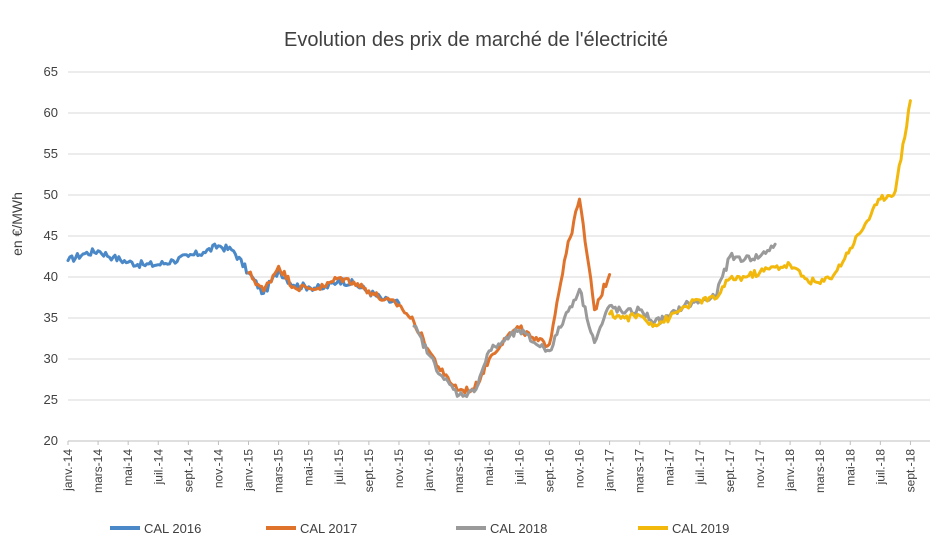 Image resolution: width=952 pixels, height=556 pixels. I want to click on y-tick-label: 30, so click(51, 358).